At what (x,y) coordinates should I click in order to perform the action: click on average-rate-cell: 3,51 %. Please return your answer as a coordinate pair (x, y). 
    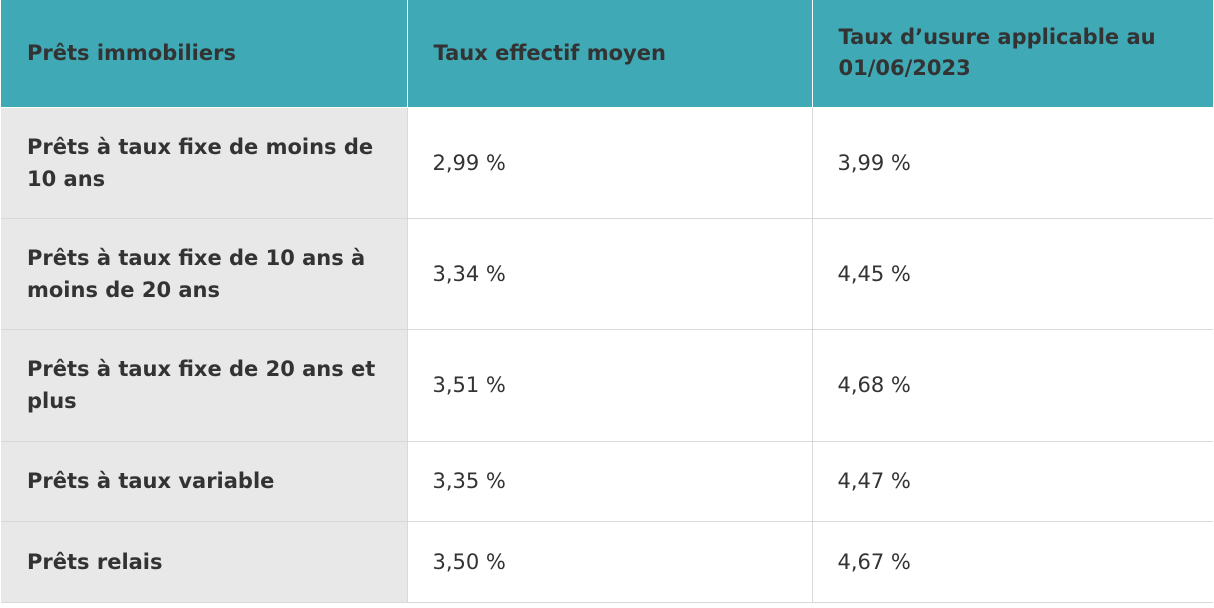
    Looking at the image, I should click on (610, 385).